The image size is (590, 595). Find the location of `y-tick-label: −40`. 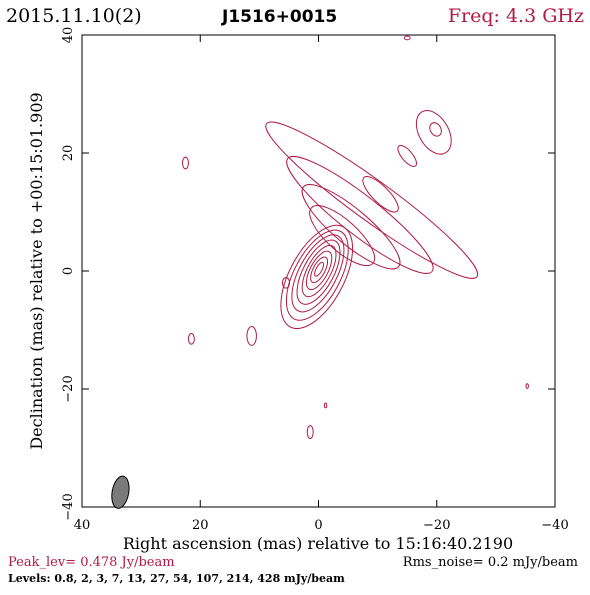

y-tick-label: −40 is located at coordinates (68, 506).